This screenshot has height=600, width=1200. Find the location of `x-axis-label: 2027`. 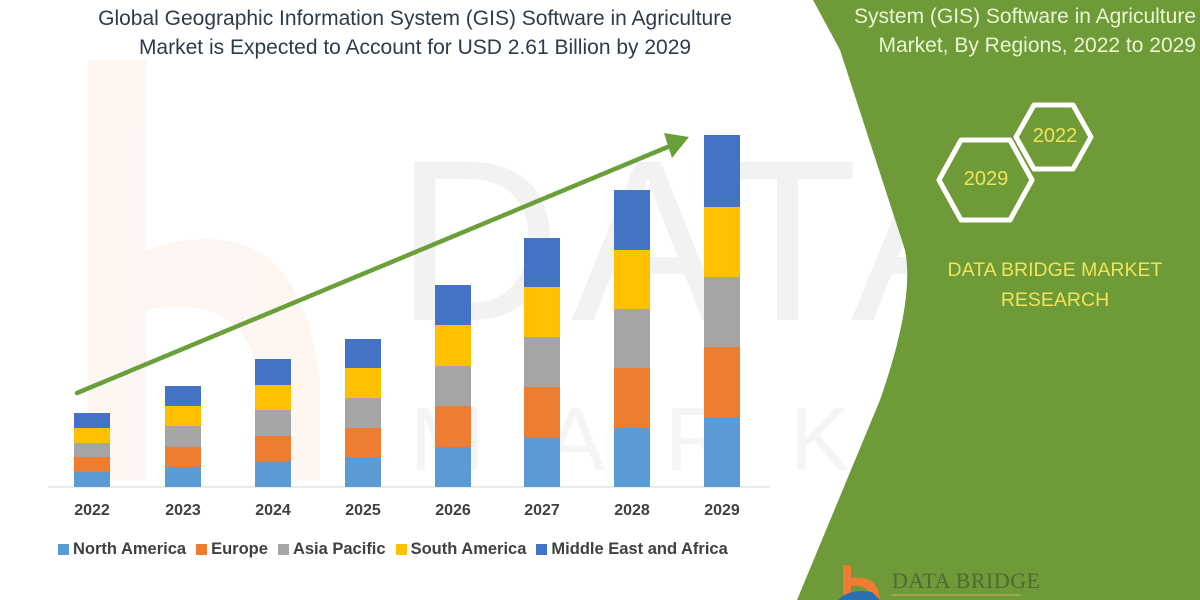

x-axis-label: 2027 is located at coordinates (542, 510).